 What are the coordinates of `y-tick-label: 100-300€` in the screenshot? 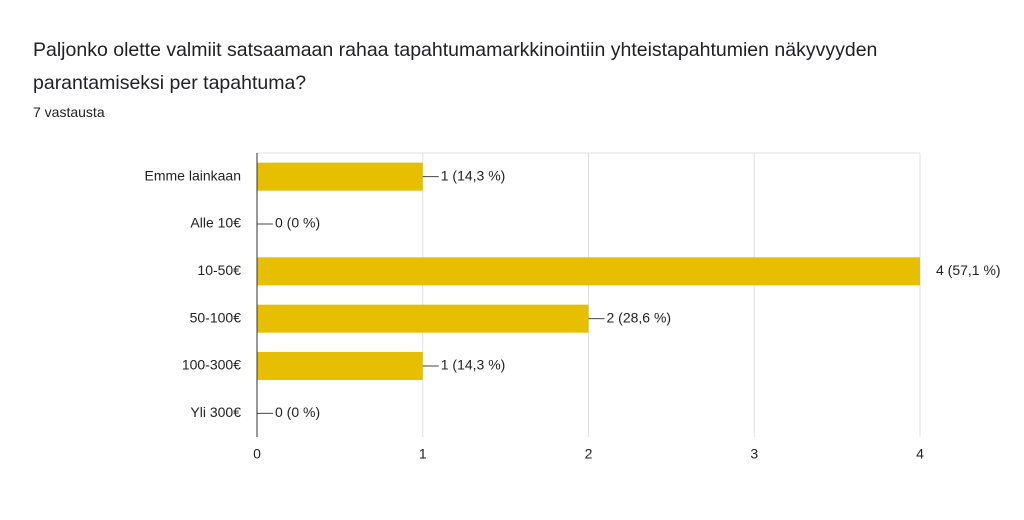 It's located at (211, 365).